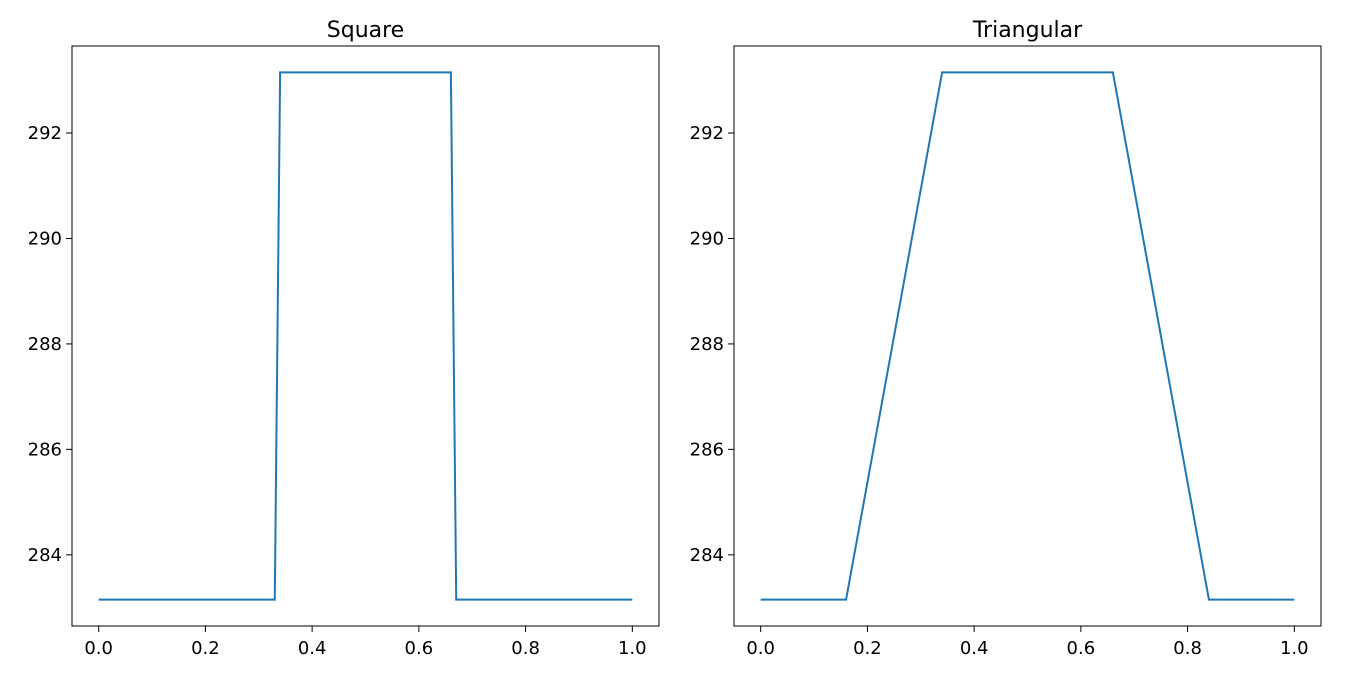 The height and width of the screenshot is (675, 1366). I want to click on subplot-title: Square, so click(365, 30).